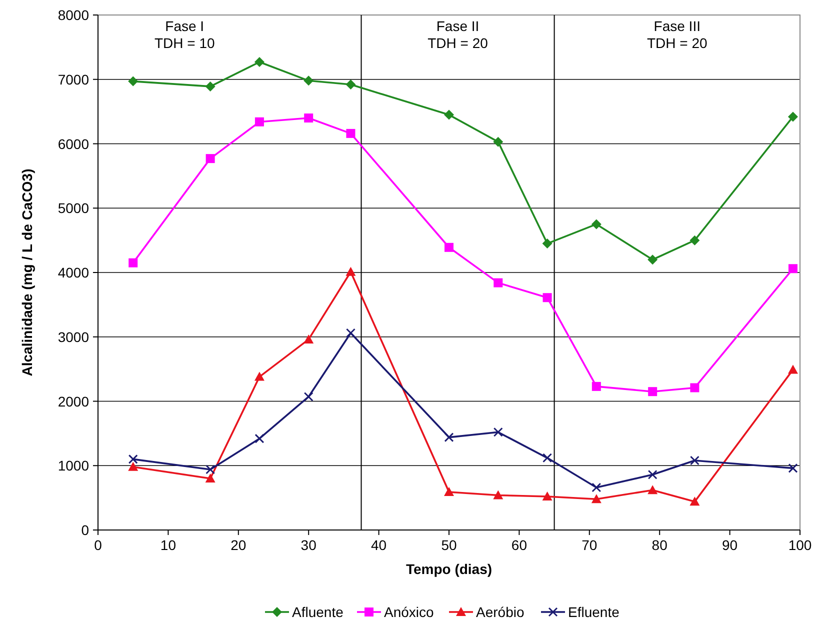 Image resolution: width=822 pixels, height=632 pixels. I want to click on annotation: Fase I TDH = 10, so click(184, 34).